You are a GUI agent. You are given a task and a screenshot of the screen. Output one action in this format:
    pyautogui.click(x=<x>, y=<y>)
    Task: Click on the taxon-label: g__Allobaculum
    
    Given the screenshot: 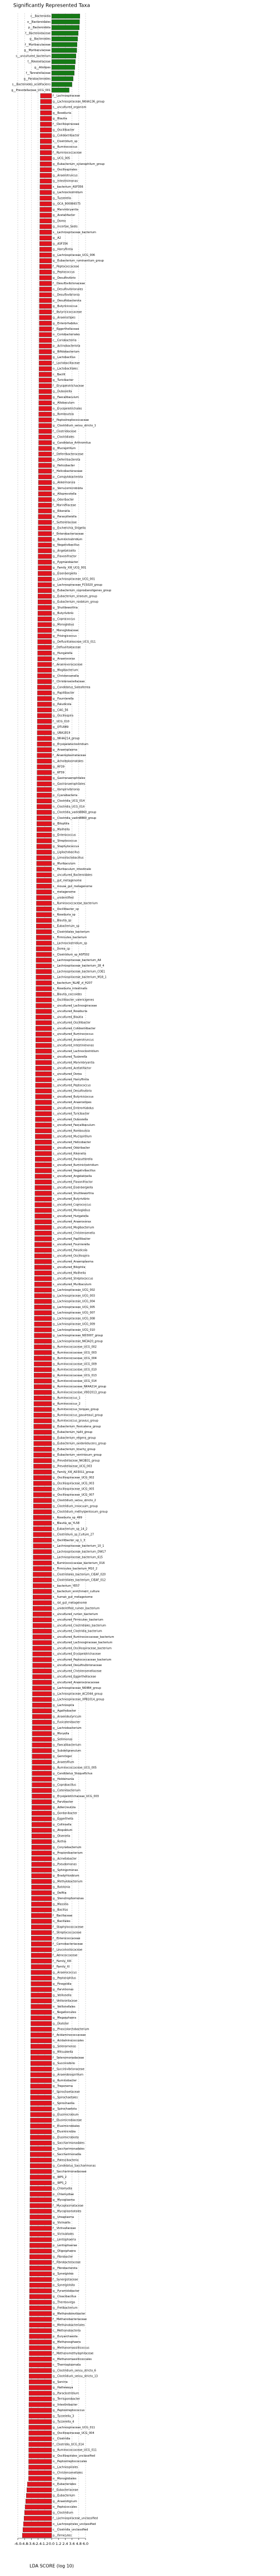 What is the action you would take?
    pyautogui.click(x=63, y=403)
    